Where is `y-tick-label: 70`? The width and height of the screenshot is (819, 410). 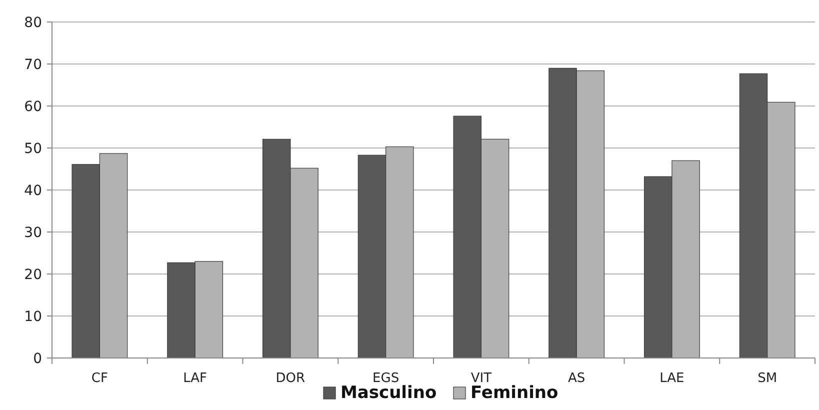
y-tick-label: 70 is located at coordinates (33, 64).